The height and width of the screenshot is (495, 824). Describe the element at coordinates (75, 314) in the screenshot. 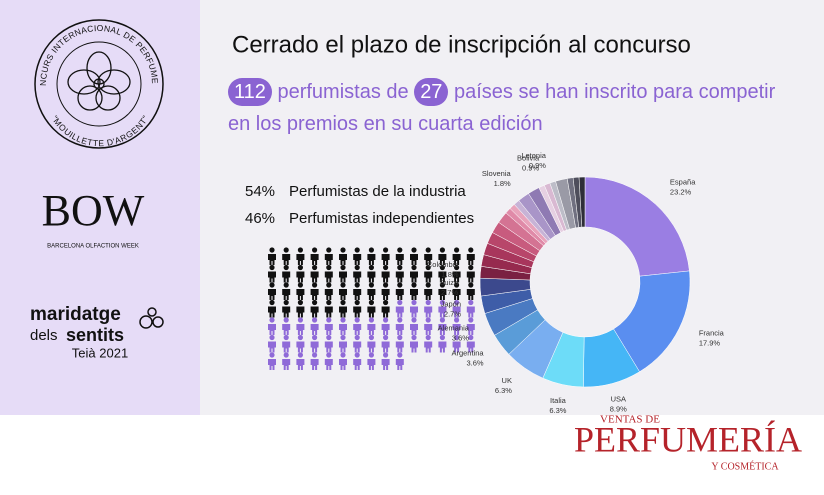

I see `maridatge: maridatge` at that location.